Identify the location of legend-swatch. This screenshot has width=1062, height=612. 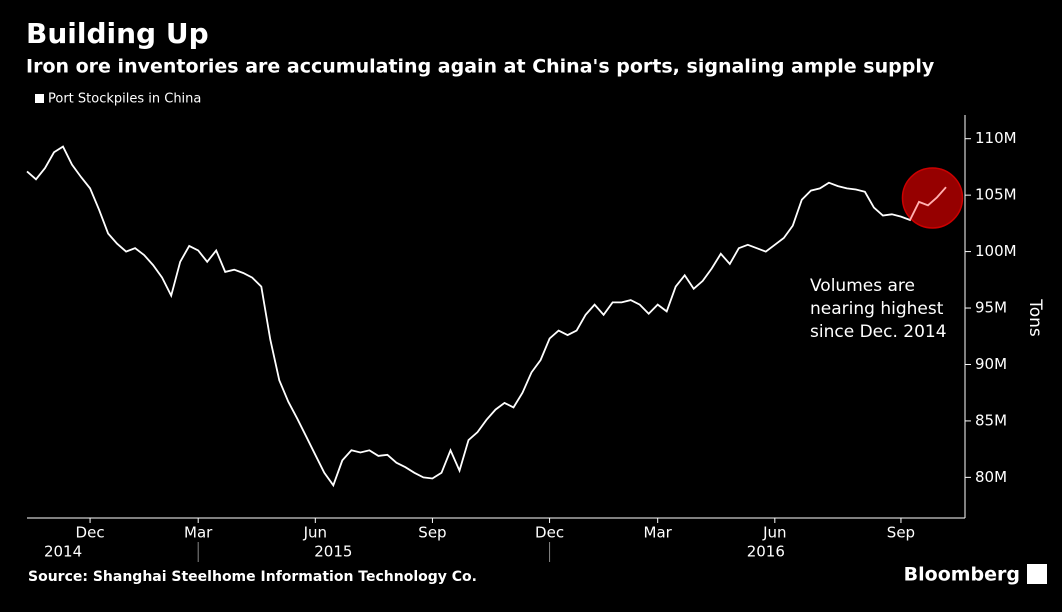
(39, 98).